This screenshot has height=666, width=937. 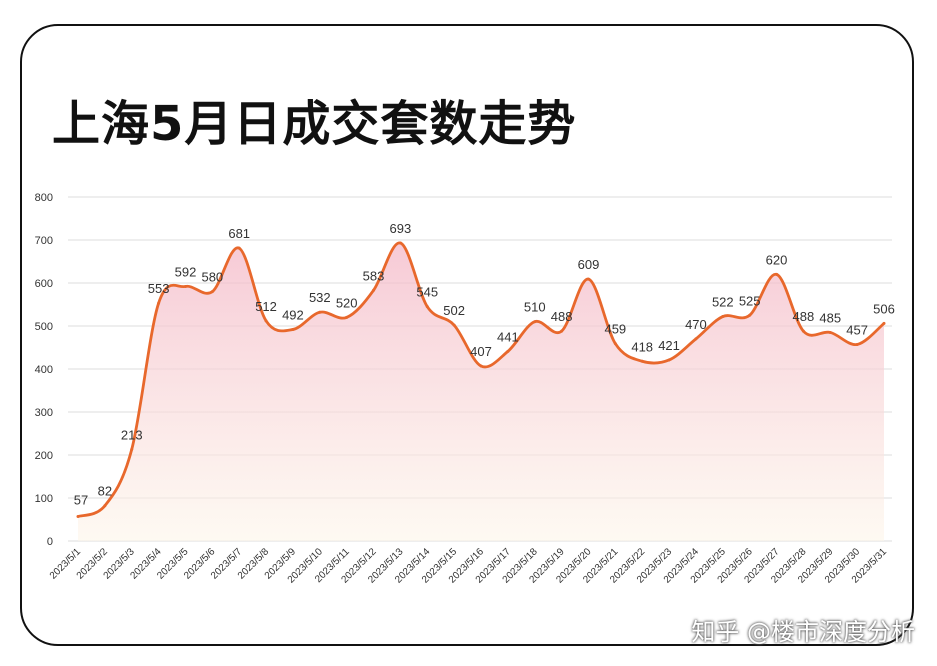 I want to click on data-label: 470, so click(x=696, y=324).